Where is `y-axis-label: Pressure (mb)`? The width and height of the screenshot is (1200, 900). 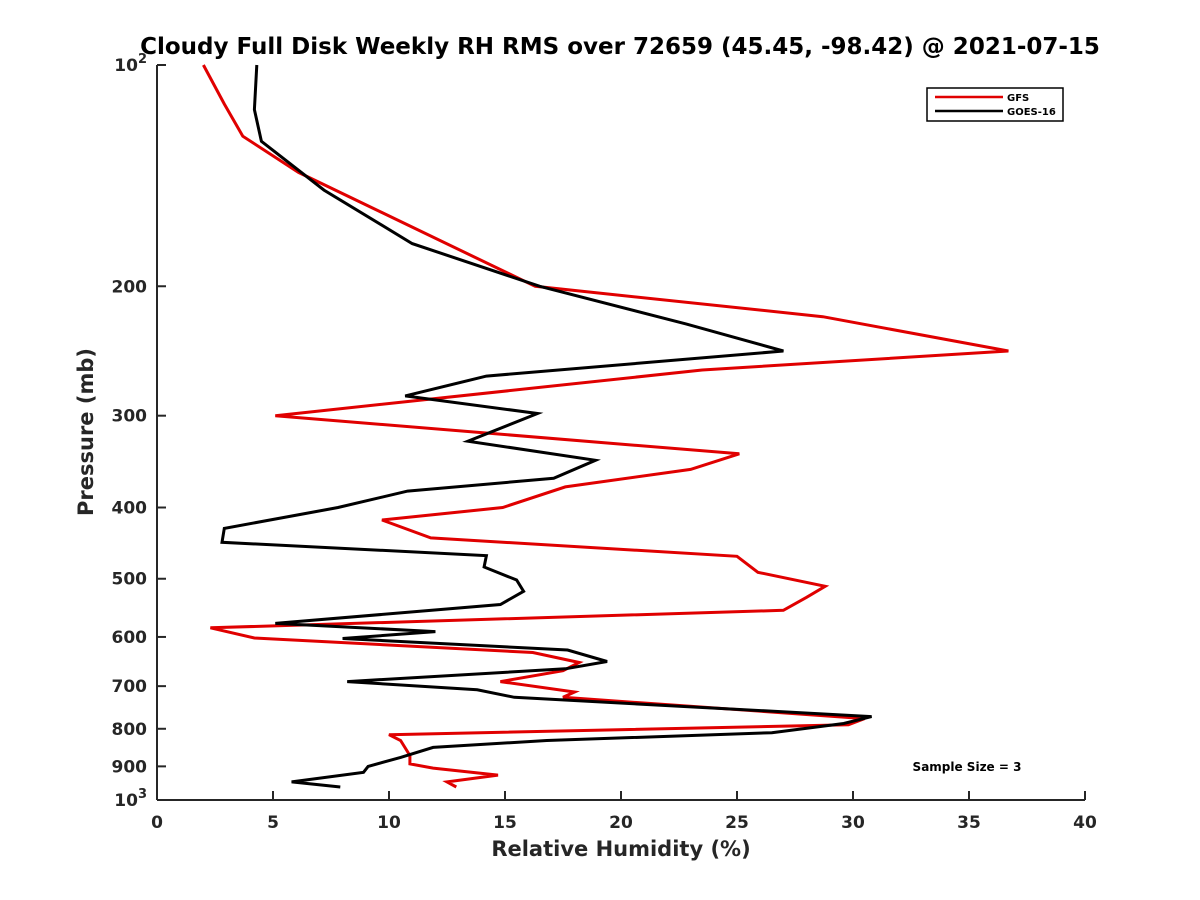 y-axis-label: Pressure (mb) is located at coordinates (86, 432).